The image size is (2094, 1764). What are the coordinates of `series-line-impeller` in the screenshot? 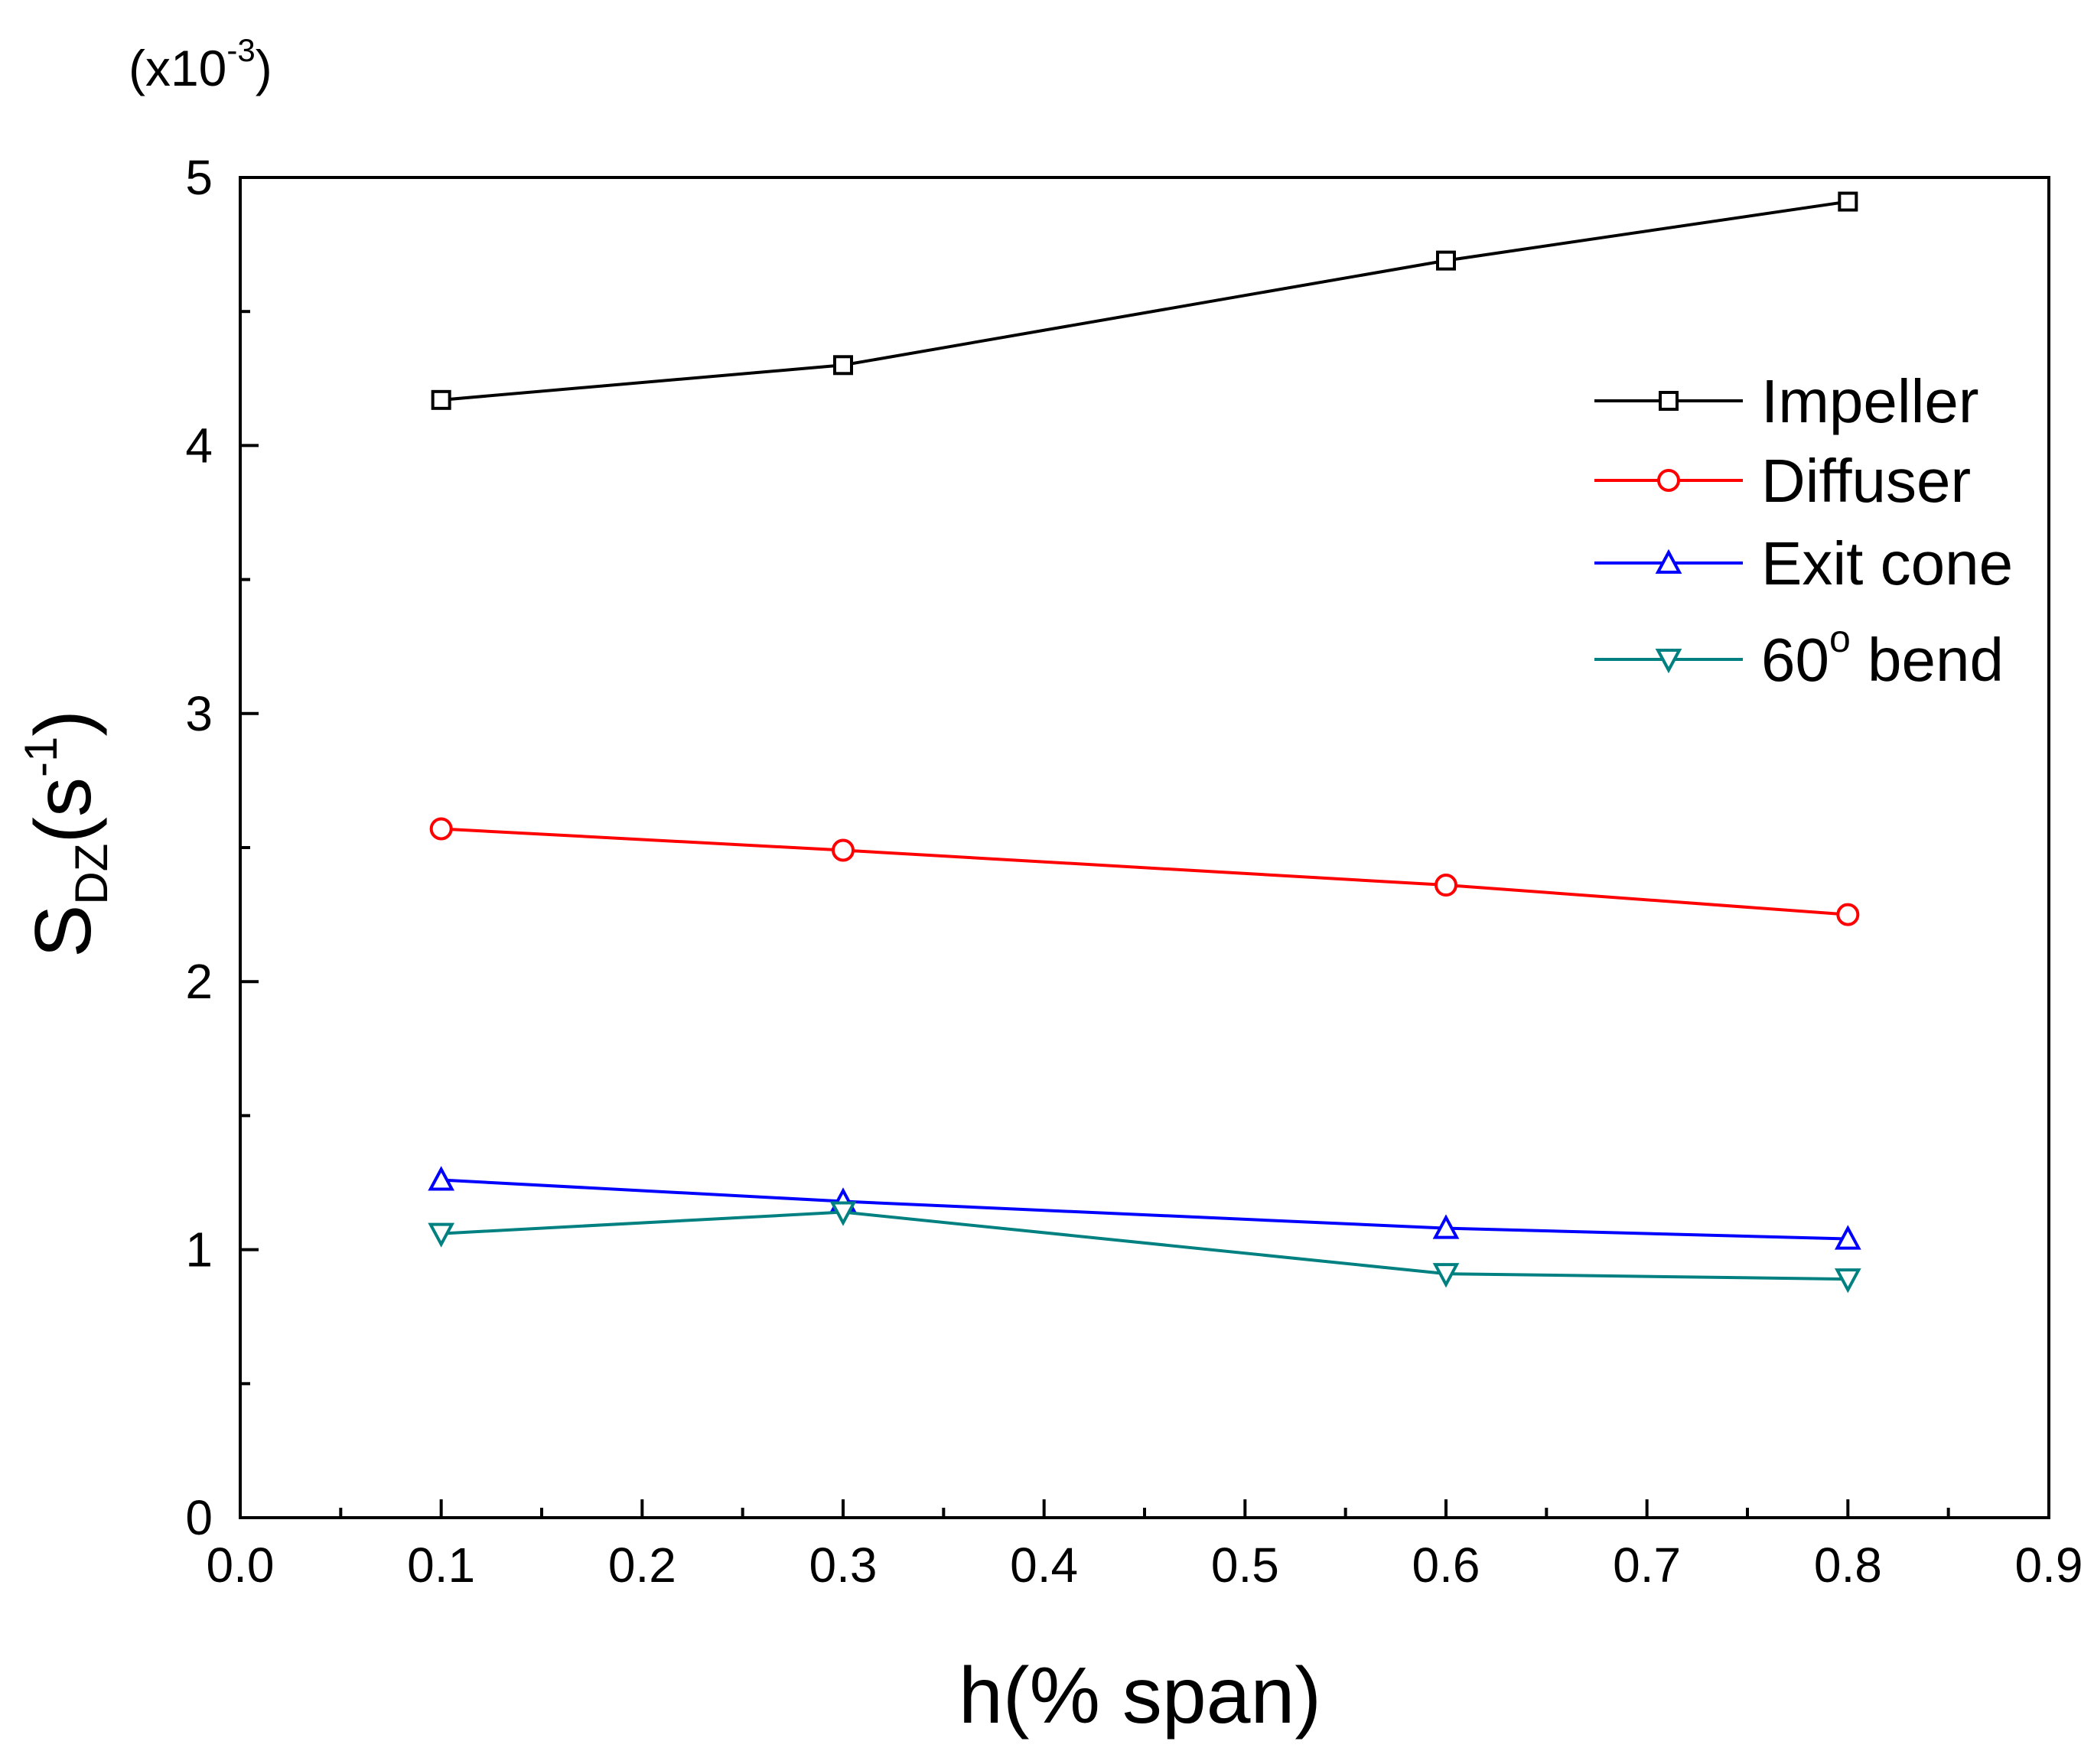 It's located at (1144, 301).